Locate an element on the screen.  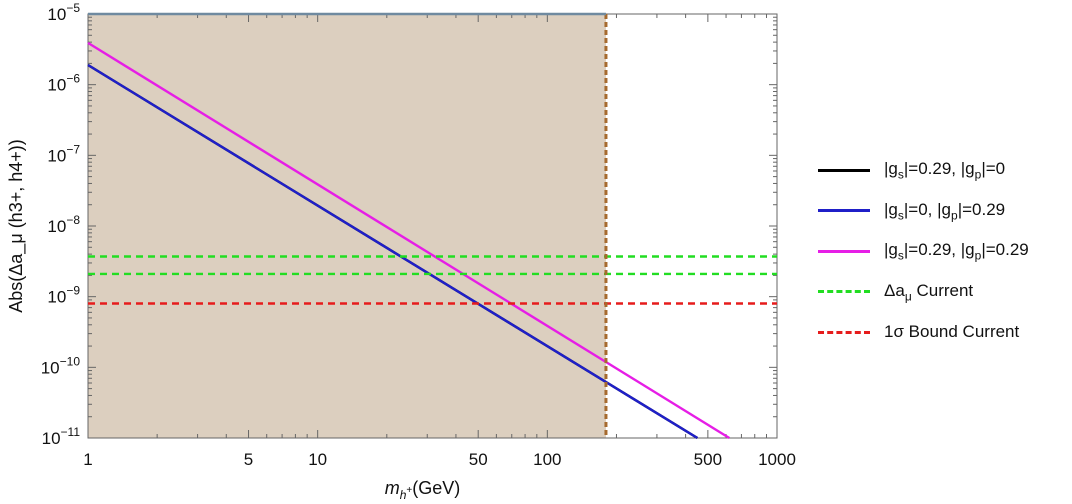
y-tick-label: 10⁻⁸ is located at coordinates (63, 224).